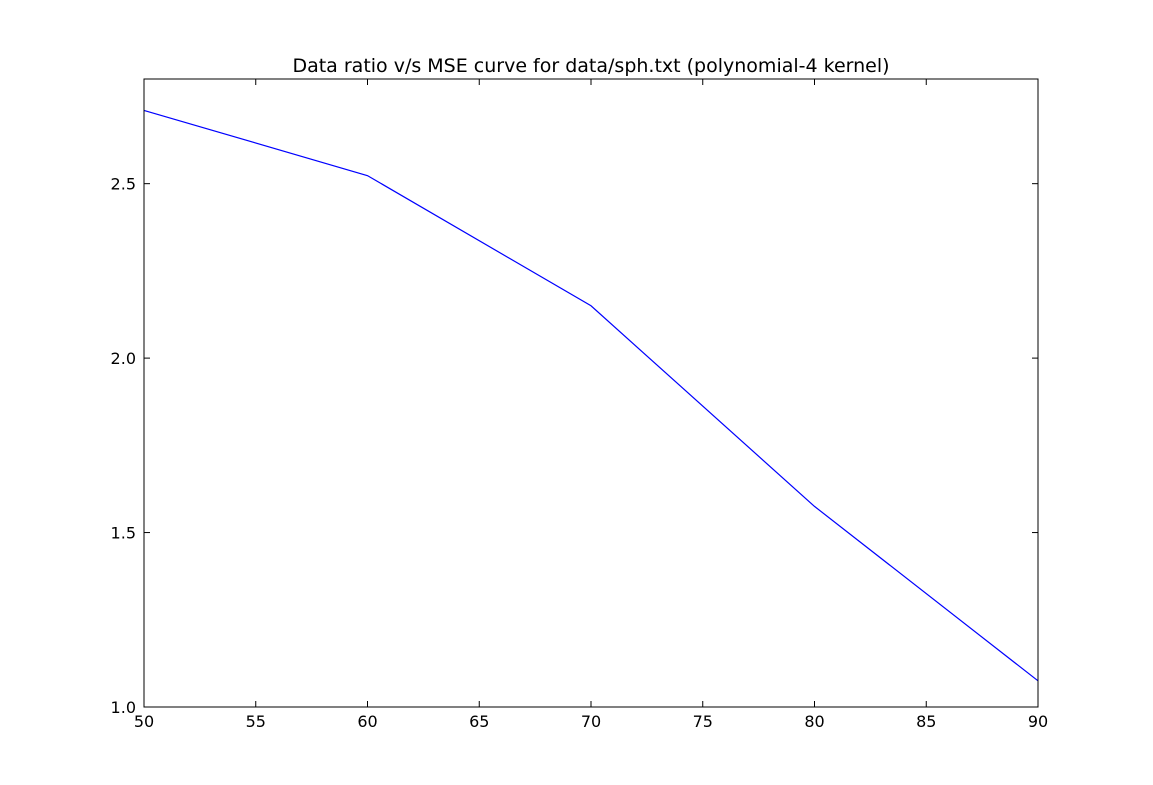 This screenshot has width=1153, height=785. Describe the element at coordinates (256, 721) in the screenshot. I see `x-tick-label: 55` at that location.